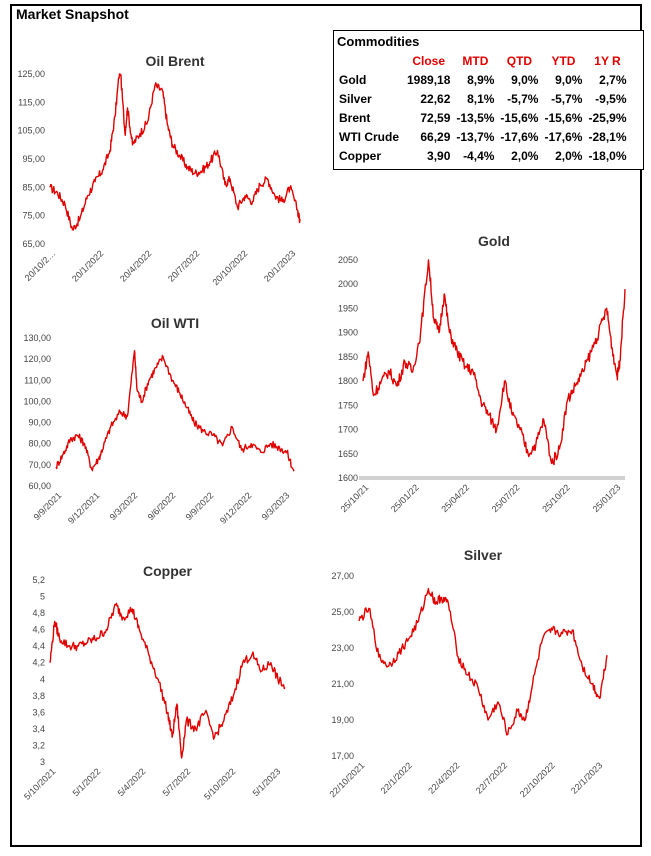 The width and height of the screenshot is (651, 856). What do you see at coordinates (607, 155) in the screenshot?
I see `cell-1y-return: -18,0%` at bounding box center [607, 155].